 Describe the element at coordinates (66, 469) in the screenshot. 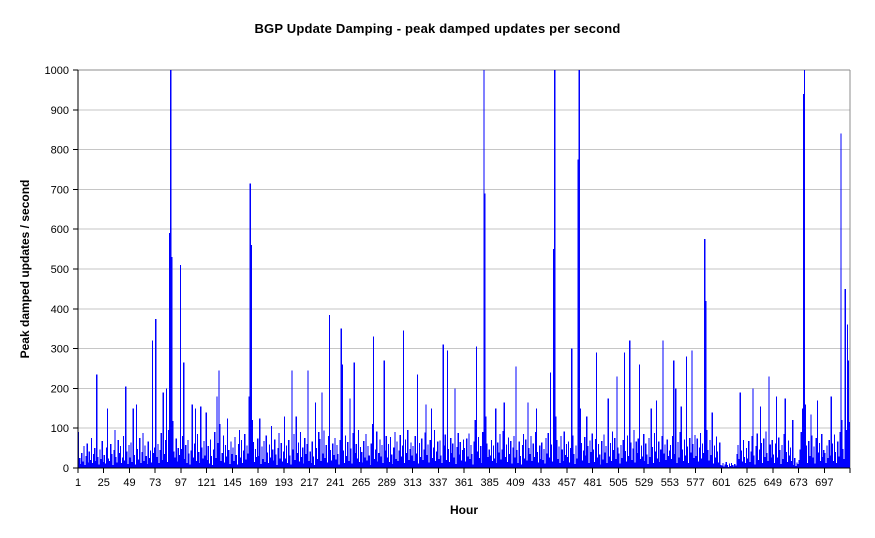

I see `svg-text: 0` at that location.